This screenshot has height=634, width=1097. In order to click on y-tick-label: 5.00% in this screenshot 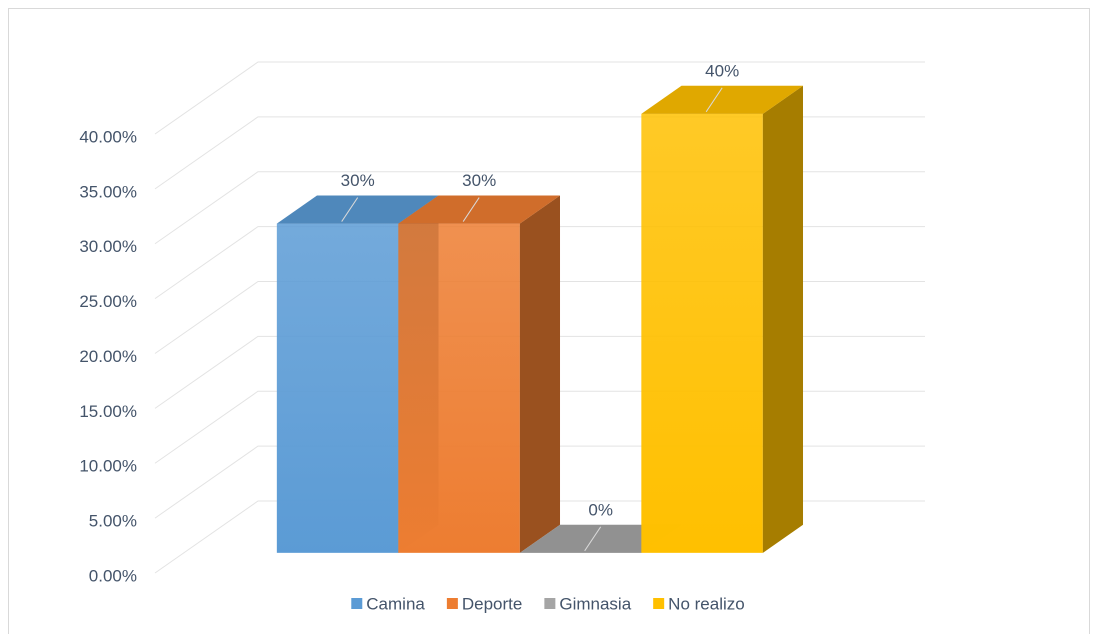, I will do `click(113, 521)`.